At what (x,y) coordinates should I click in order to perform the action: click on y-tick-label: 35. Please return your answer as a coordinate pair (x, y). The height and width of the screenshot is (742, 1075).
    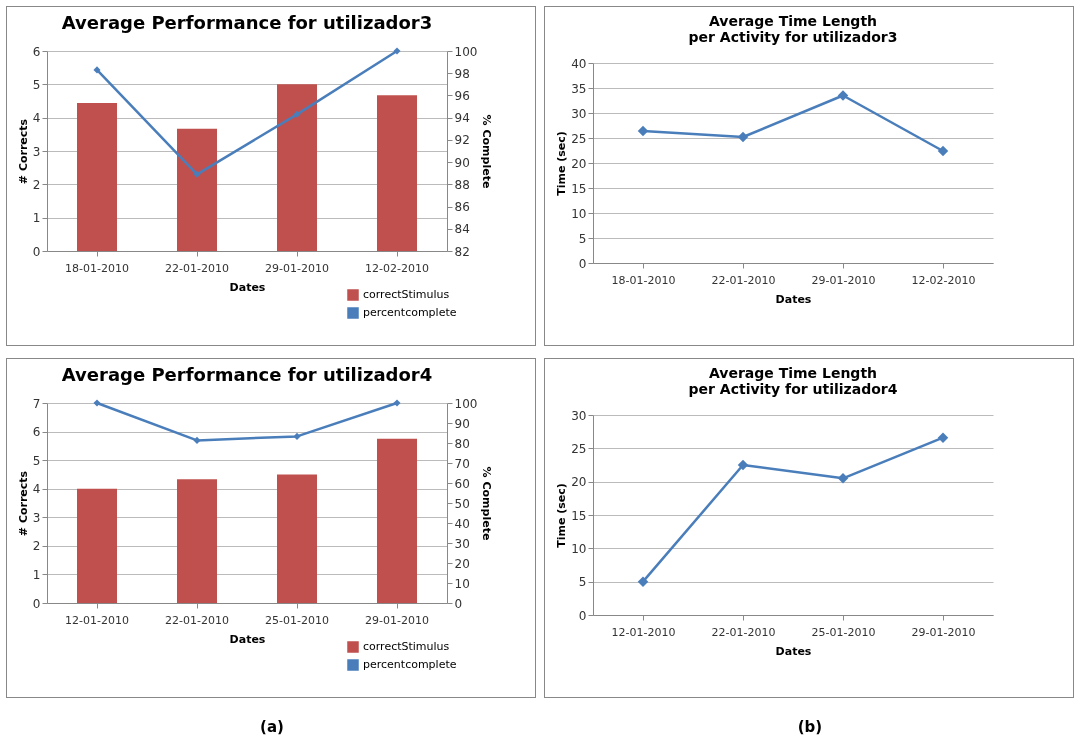
    Looking at the image, I should click on (579, 88).